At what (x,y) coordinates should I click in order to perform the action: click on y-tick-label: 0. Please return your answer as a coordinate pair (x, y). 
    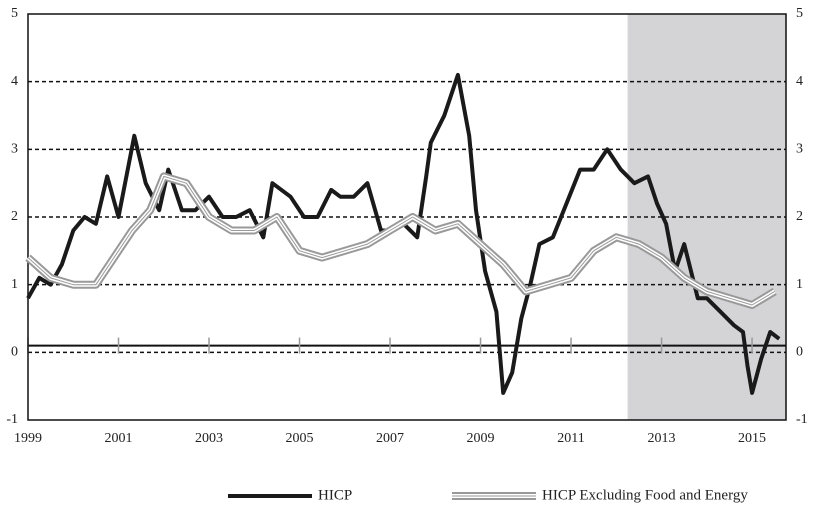
    Looking at the image, I should click on (14, 352).